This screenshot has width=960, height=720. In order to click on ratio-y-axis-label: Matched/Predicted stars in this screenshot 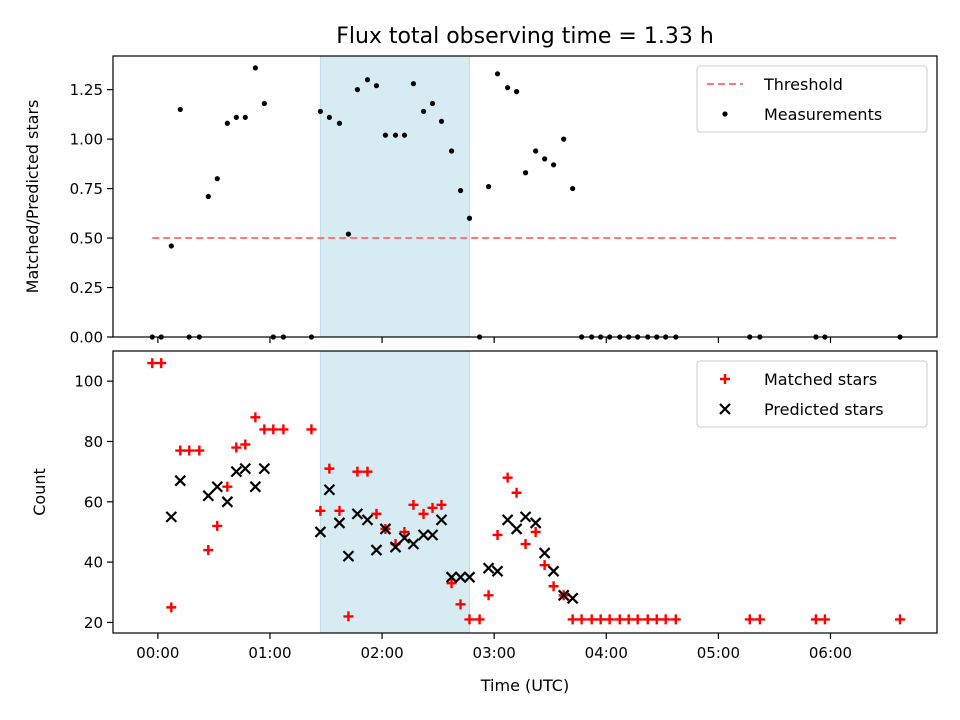, I will do `click(32, 197)`.